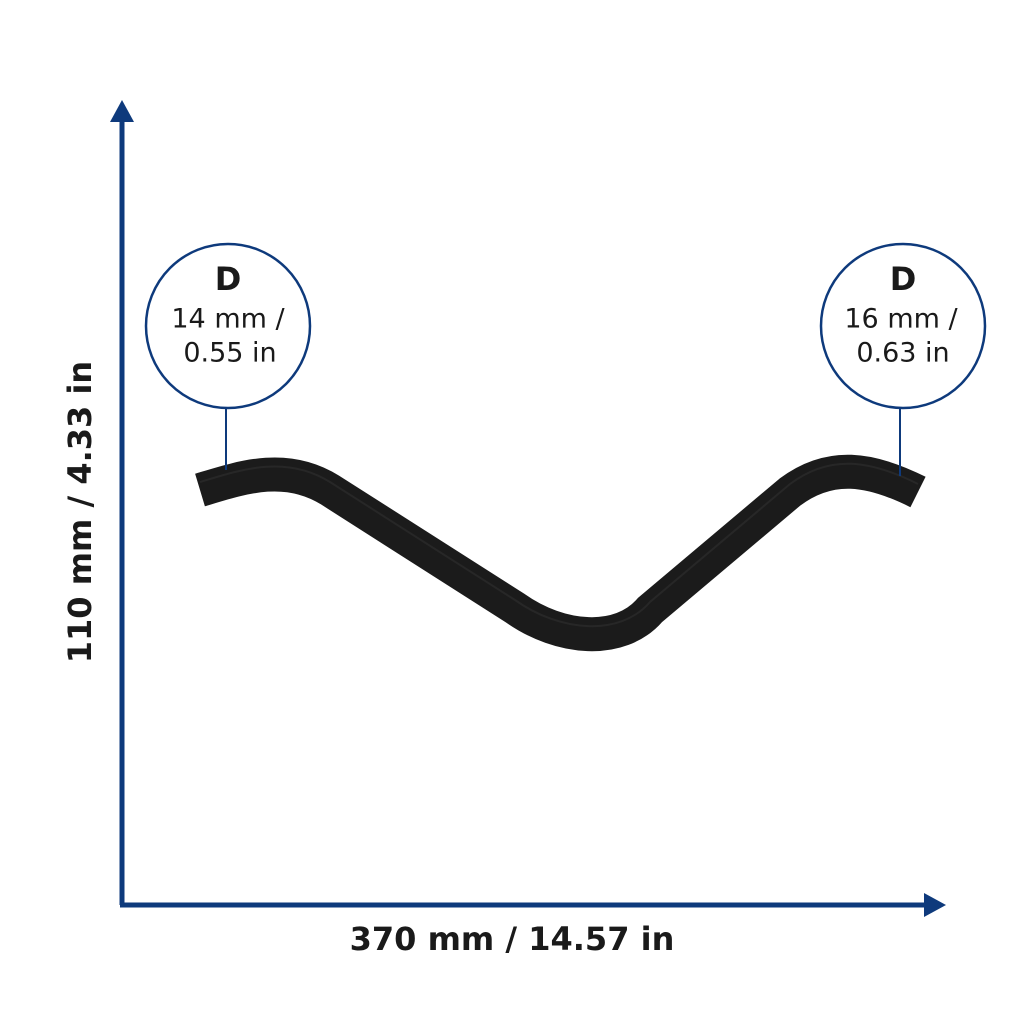  What do you see at coordinates (559, 545) in the screenshot?
I see `hose-highlight` at bounding box center [559, 545].